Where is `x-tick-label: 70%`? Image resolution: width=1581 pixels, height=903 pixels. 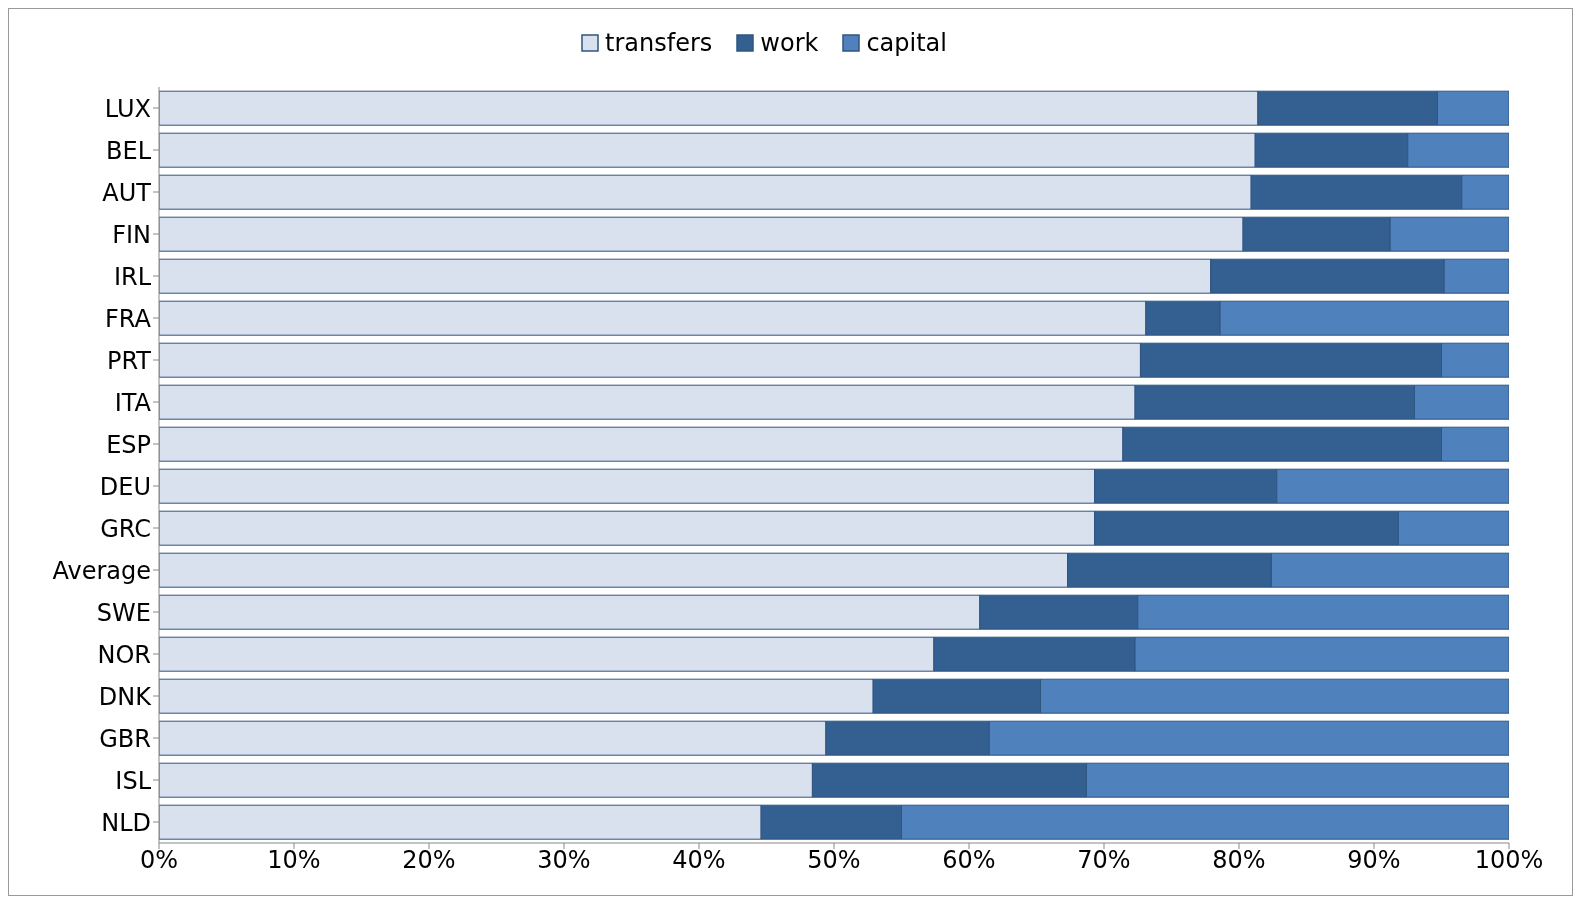 x-tick-label: 70% is located at coordinates (1104, 860).